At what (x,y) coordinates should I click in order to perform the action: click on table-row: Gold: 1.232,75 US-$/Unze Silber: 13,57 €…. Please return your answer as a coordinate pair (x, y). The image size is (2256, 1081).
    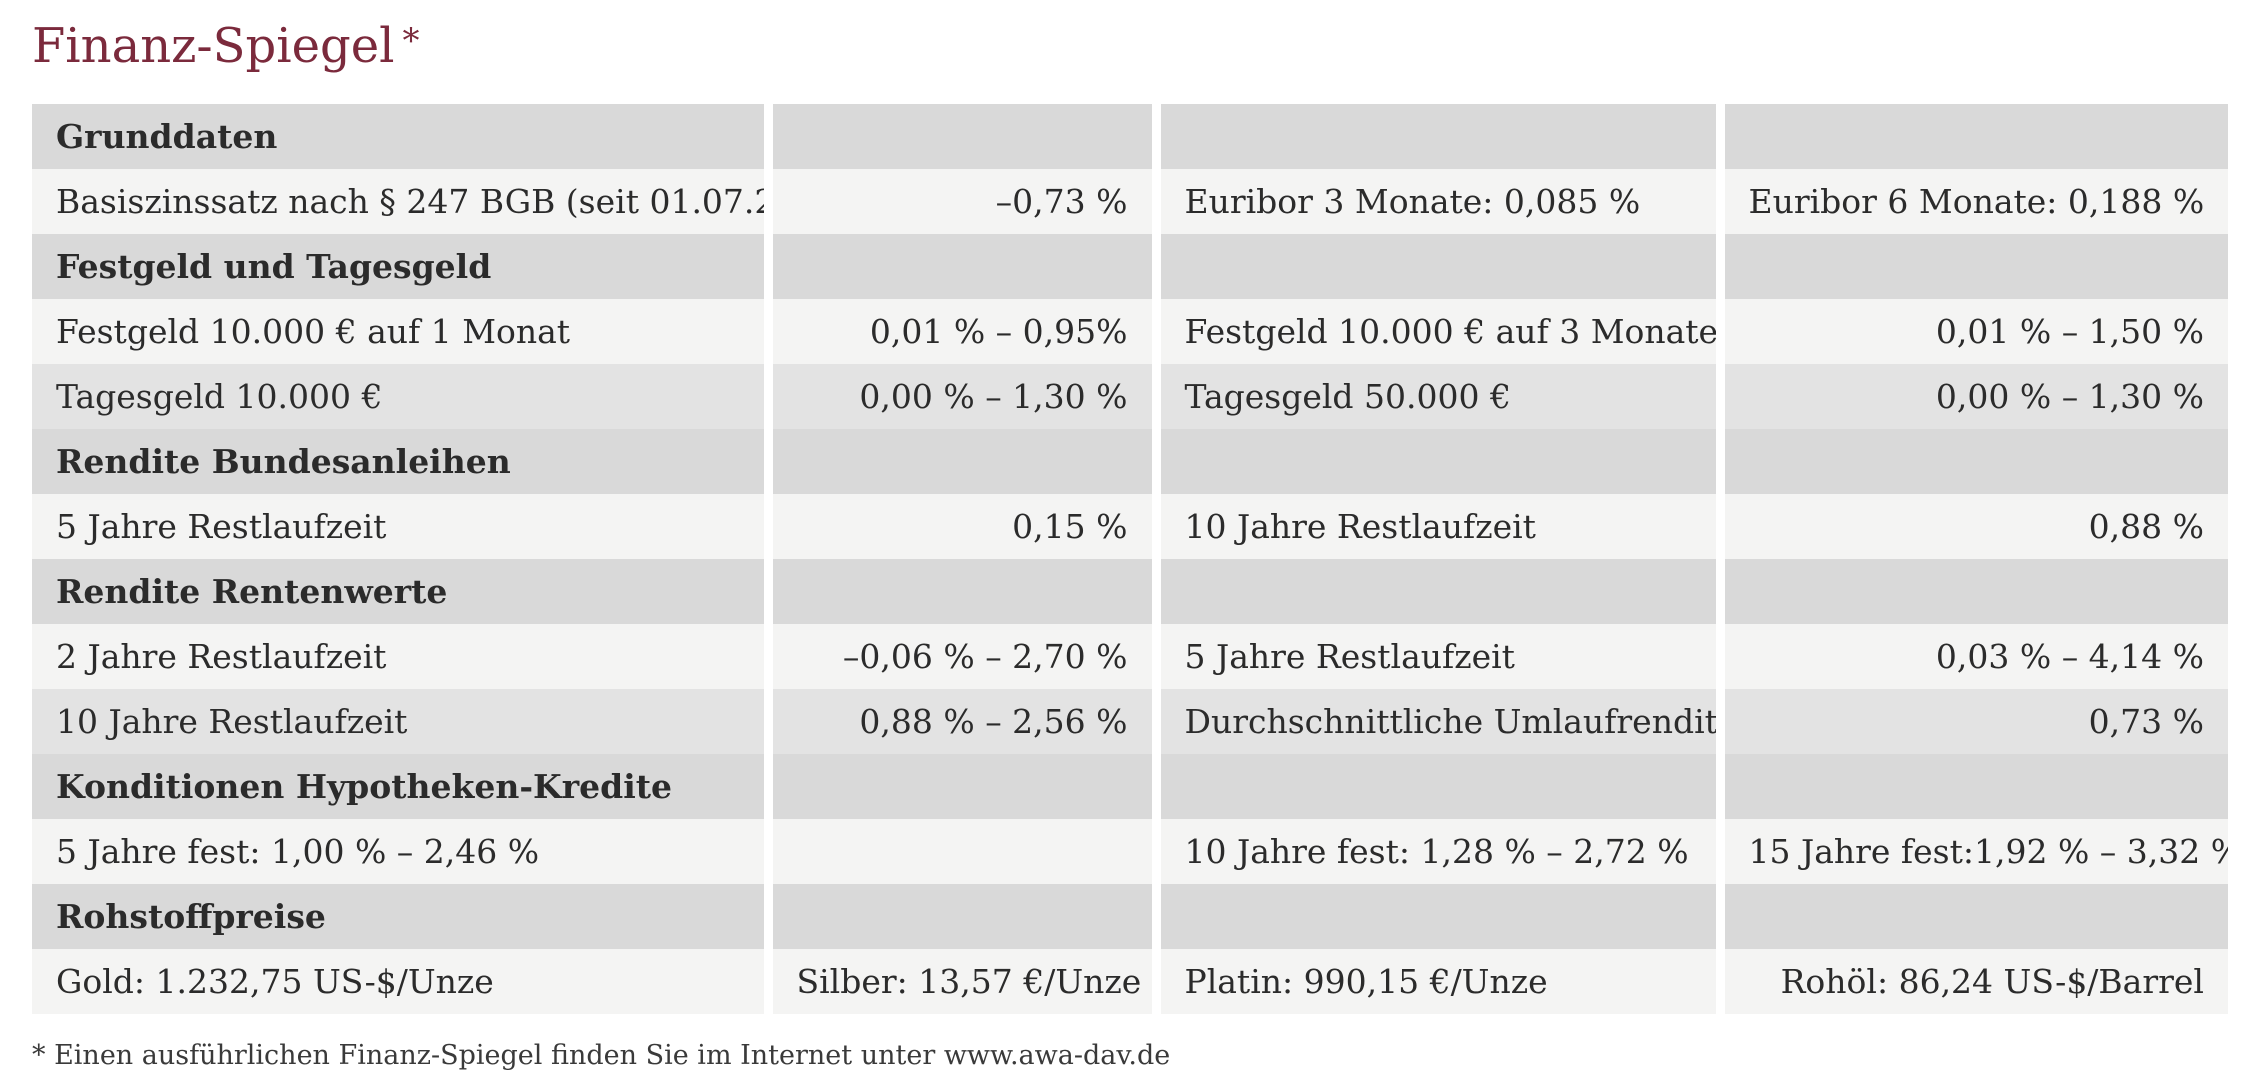
    Looking at the image, I should click on (1130, 981).